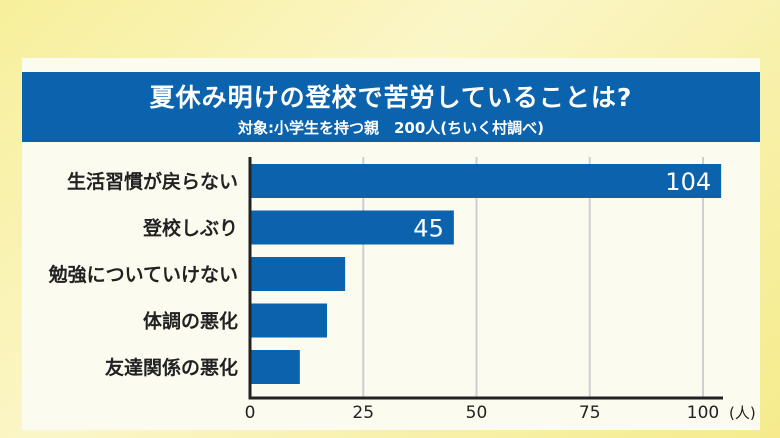 The height and width of the screenshot is (438, 780). I want to click on category-label: 友達関係の悪化, so click(171, 367).